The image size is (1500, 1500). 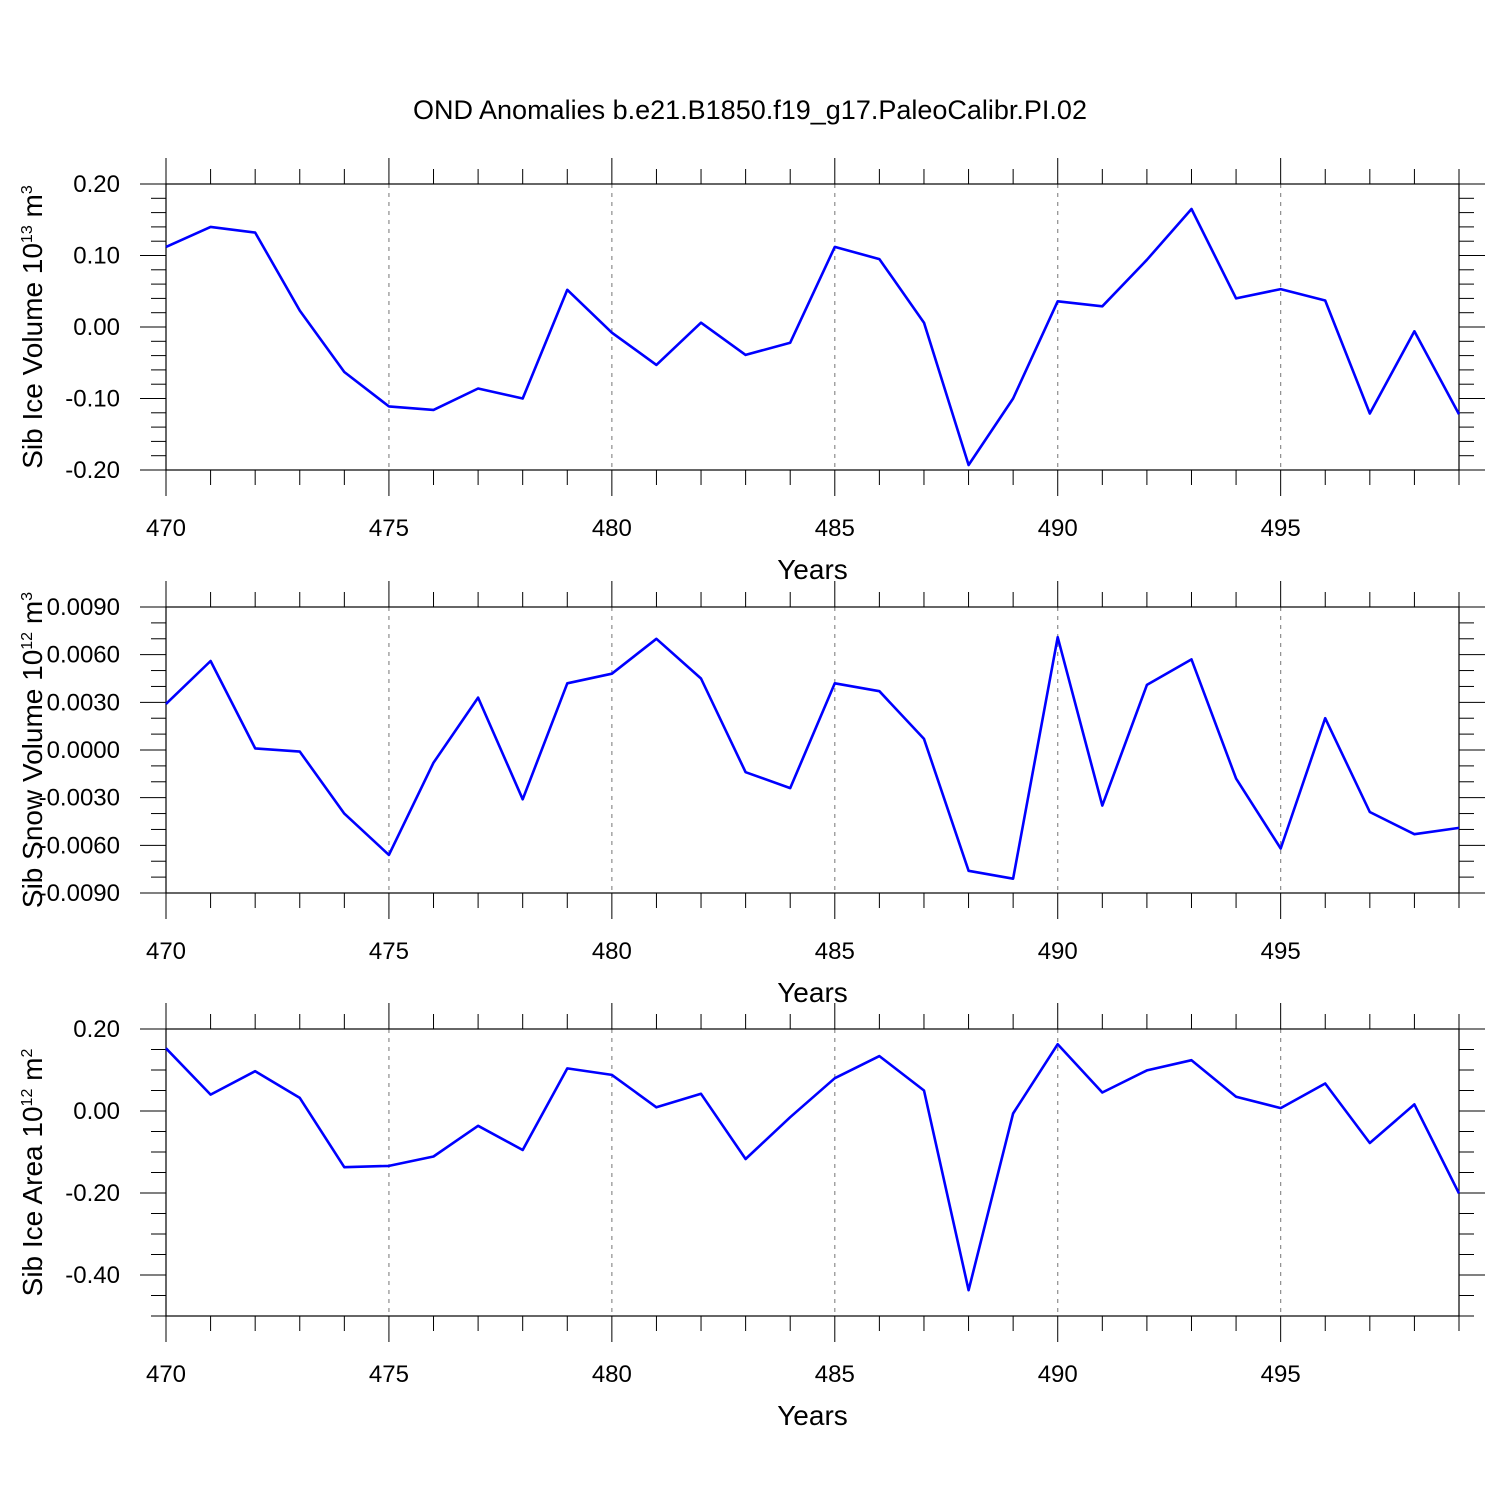 What do you see at coordinates (92, 1275) in the screenshot?
I see `y-tick-label: -0.40` at bounding box center [92, 1275].